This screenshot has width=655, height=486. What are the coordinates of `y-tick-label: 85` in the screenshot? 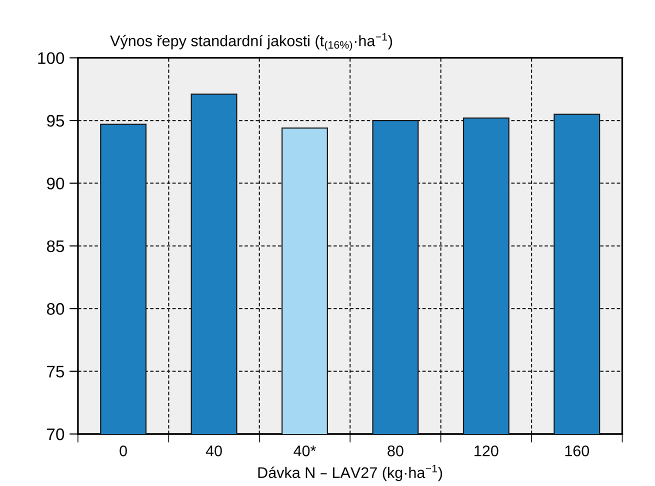 It's located at (55, 246).